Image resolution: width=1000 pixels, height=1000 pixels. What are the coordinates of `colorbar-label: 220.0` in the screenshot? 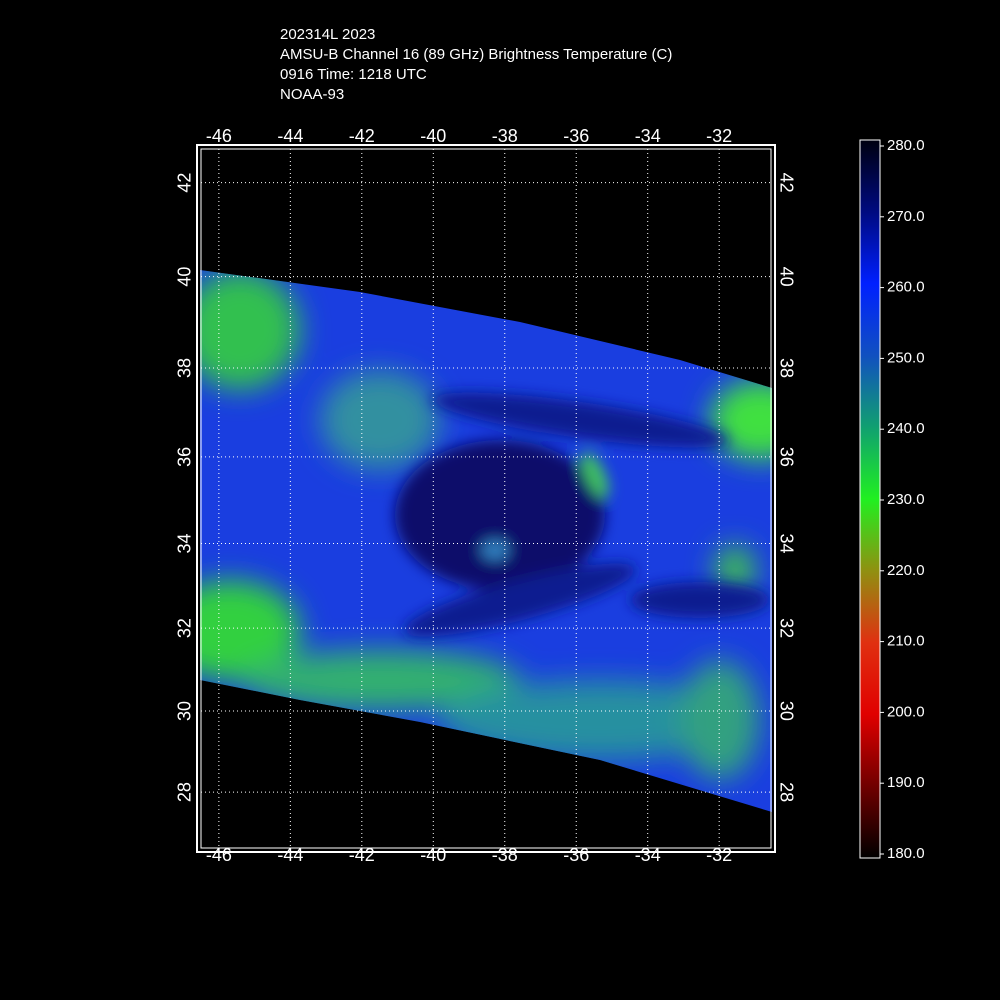 It's located at (906, 570).